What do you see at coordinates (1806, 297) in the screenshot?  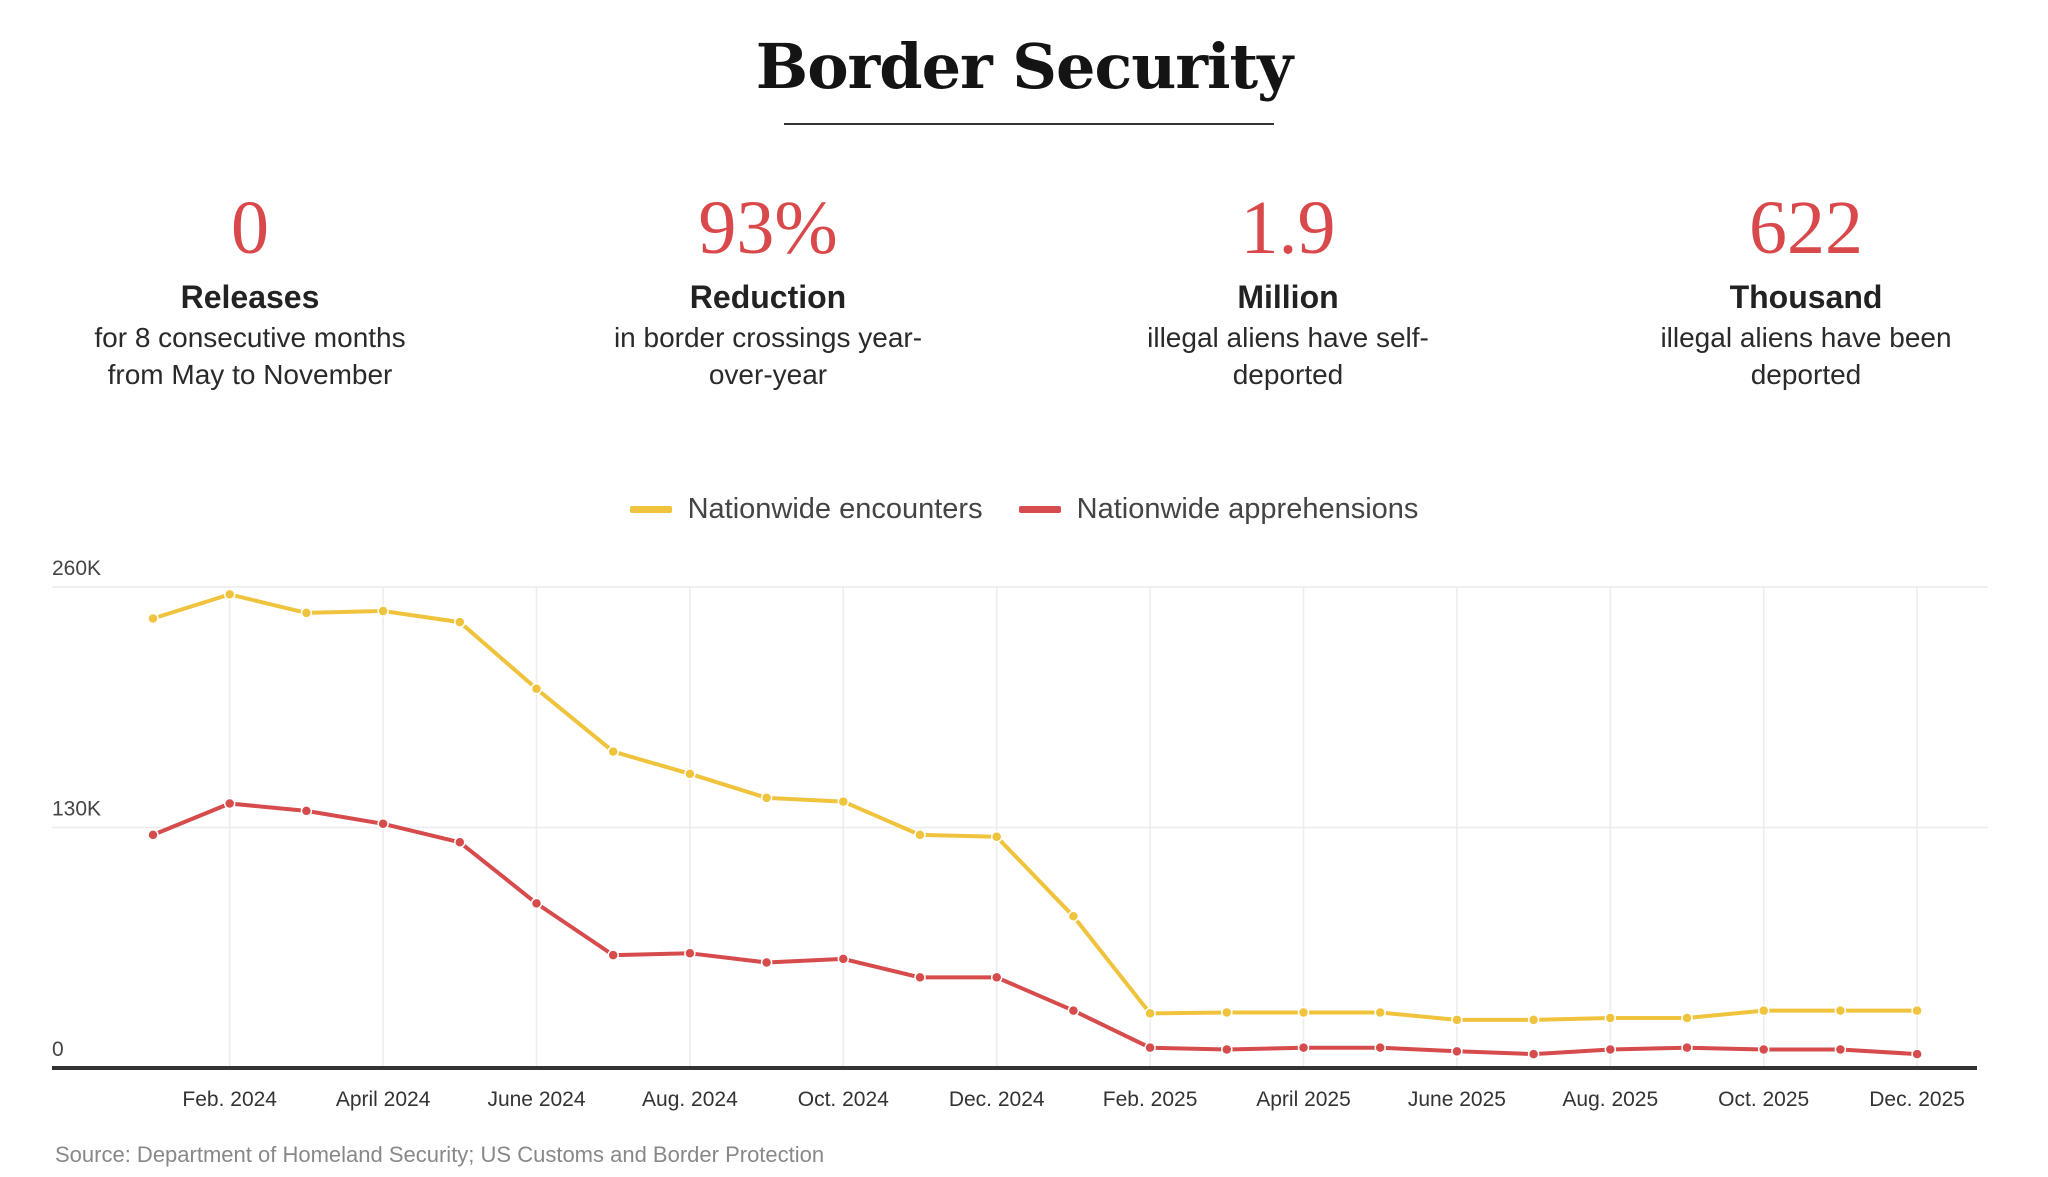 I see `stat-unit: Thousand` at bounding box center [1806, 297].